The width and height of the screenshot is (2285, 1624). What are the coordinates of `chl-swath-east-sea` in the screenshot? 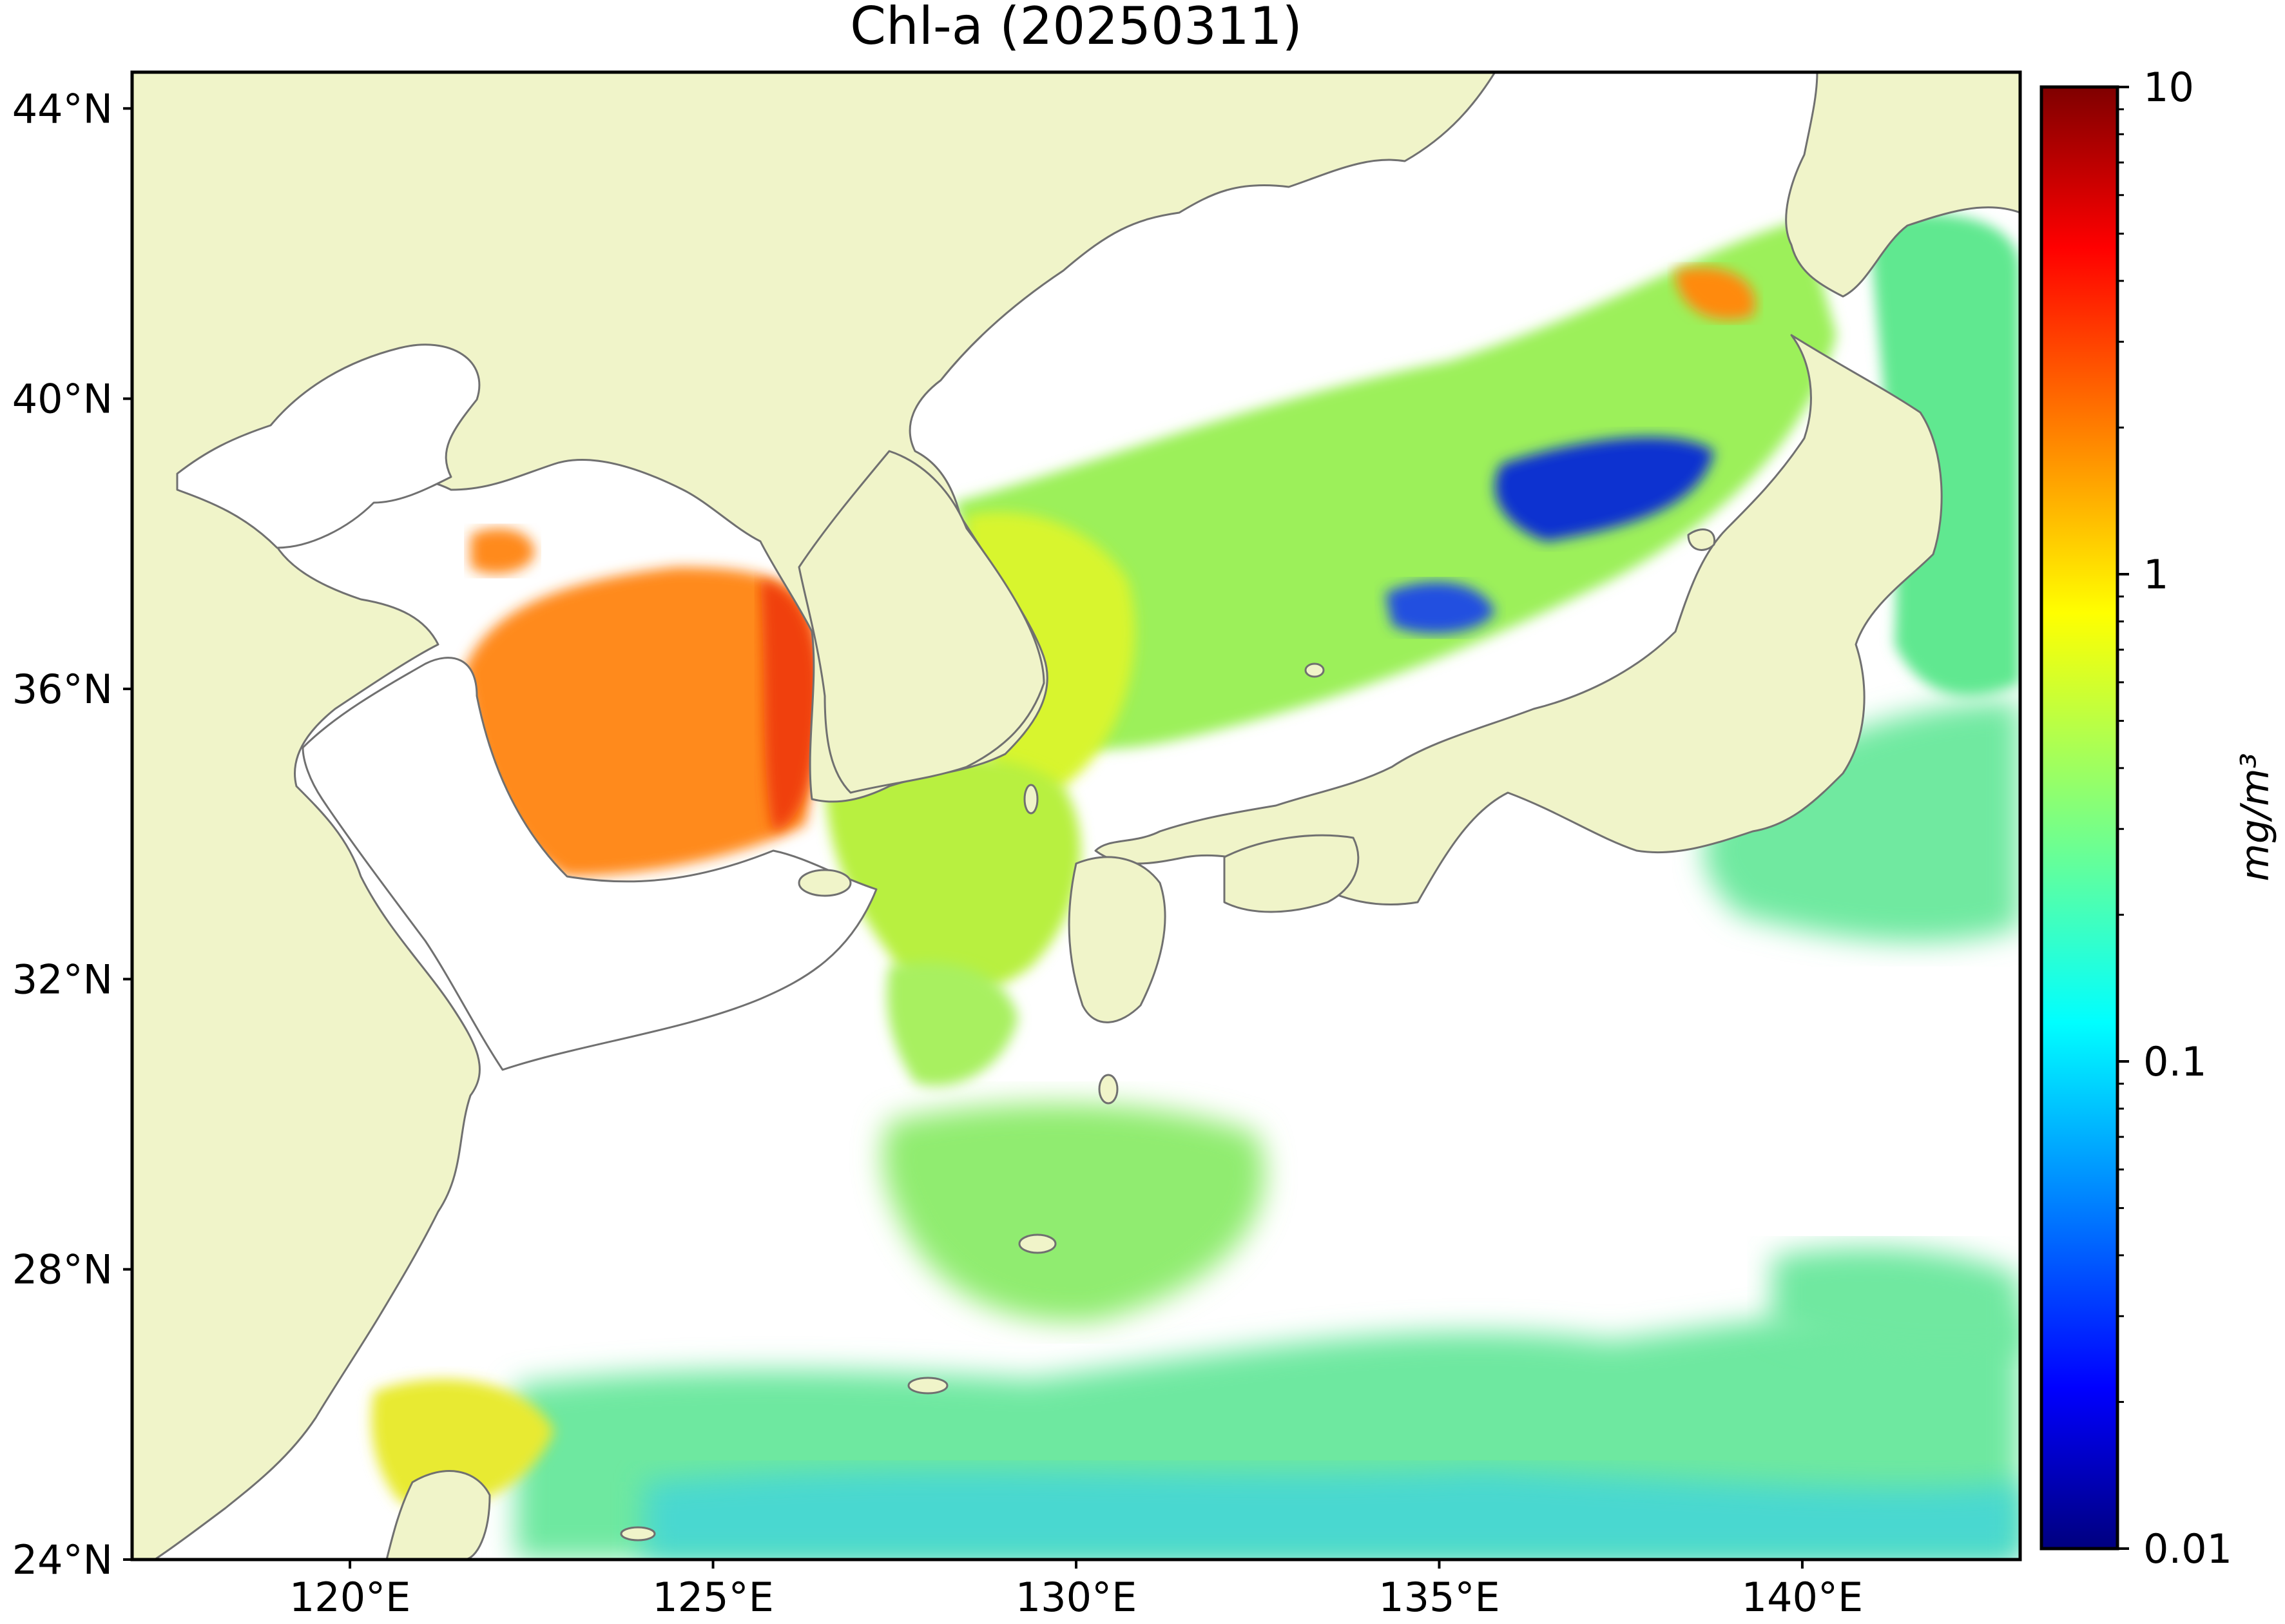 It's located at (1395, 484).